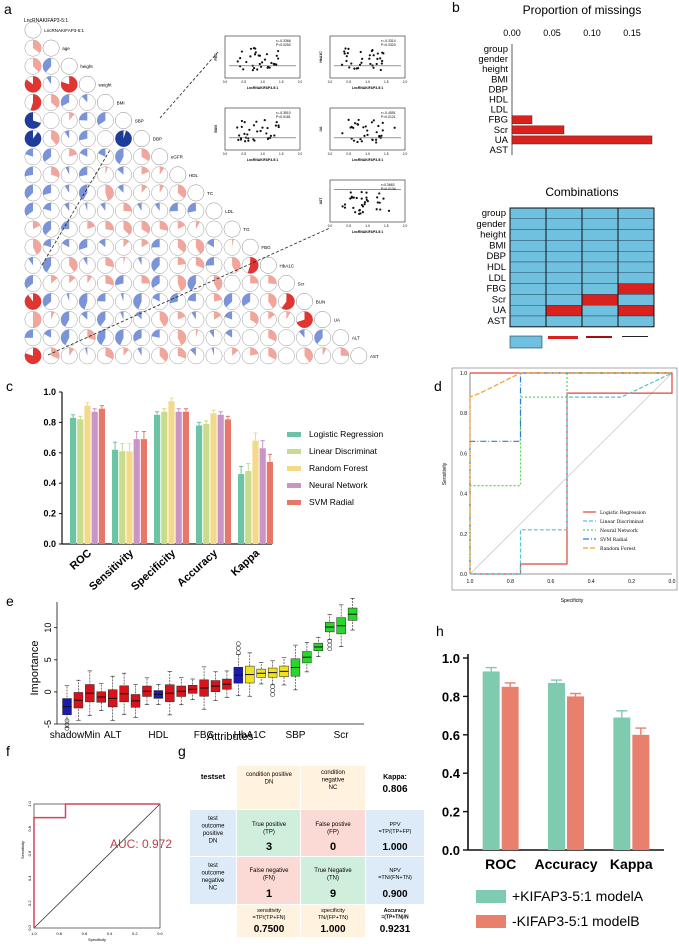 The height and width of the screenshot is (944, 679). I want to click on g-sensitivity-label: sensitivity, so click(269, 911).